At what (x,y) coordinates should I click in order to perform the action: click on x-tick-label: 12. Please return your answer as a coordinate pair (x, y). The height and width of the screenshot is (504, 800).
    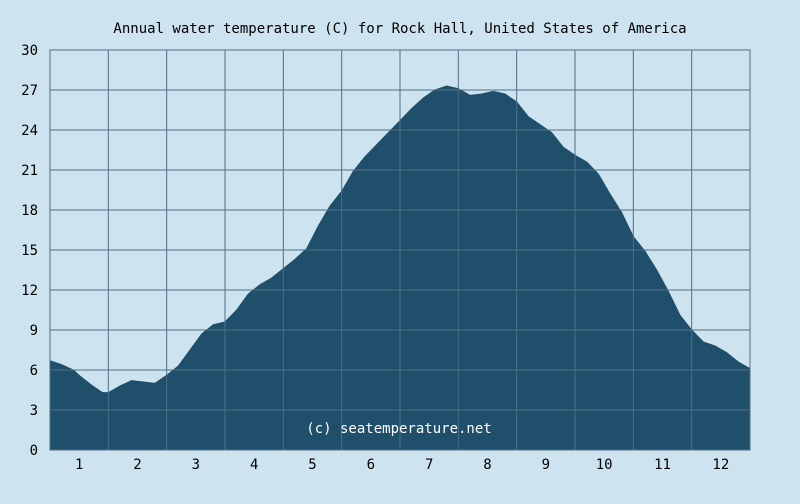
    Looking at the image, I should click on (720, 465).